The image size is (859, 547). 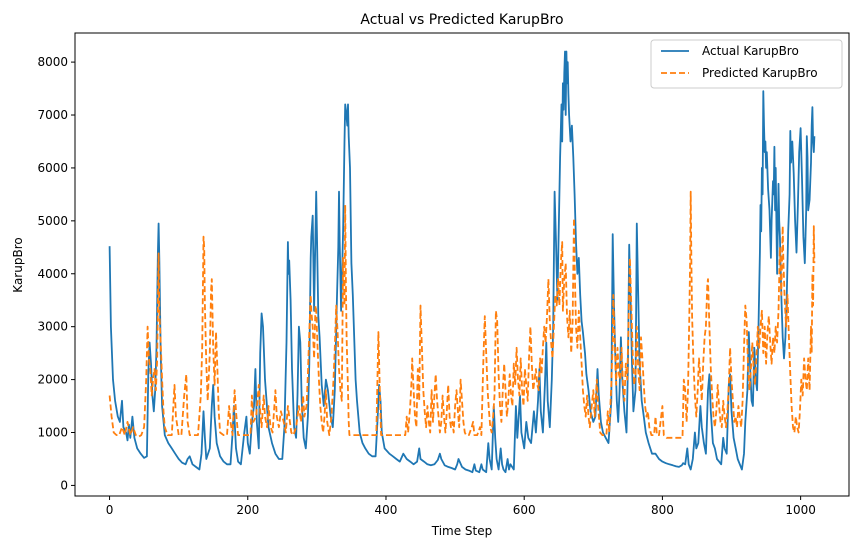 What do you see at coordinates (52, 168) in the screenshot?
I see `y-tick-label: 6000` at bounding box center [52, 168].